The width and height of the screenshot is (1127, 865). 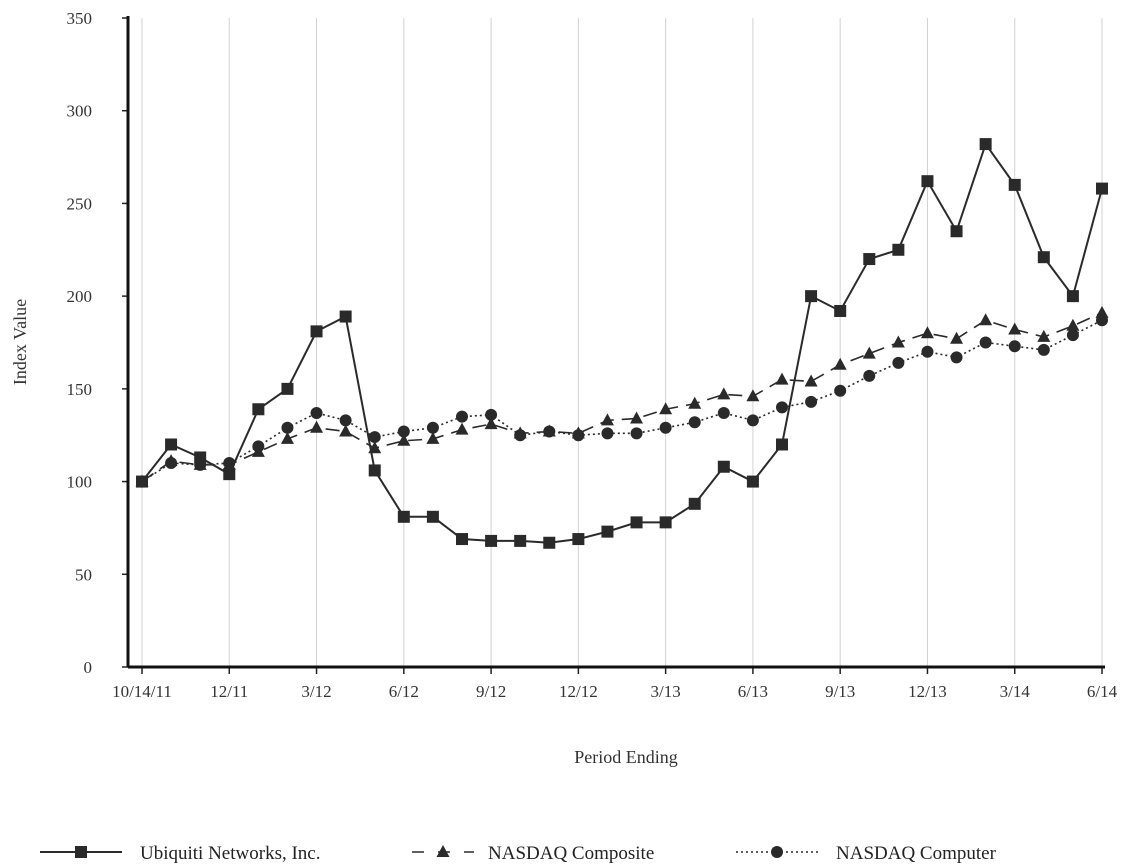 What do you see at coordinates (80, 18) in the screenshot?
I see `y-tick-label: 350` at bounding box center [80, 18].